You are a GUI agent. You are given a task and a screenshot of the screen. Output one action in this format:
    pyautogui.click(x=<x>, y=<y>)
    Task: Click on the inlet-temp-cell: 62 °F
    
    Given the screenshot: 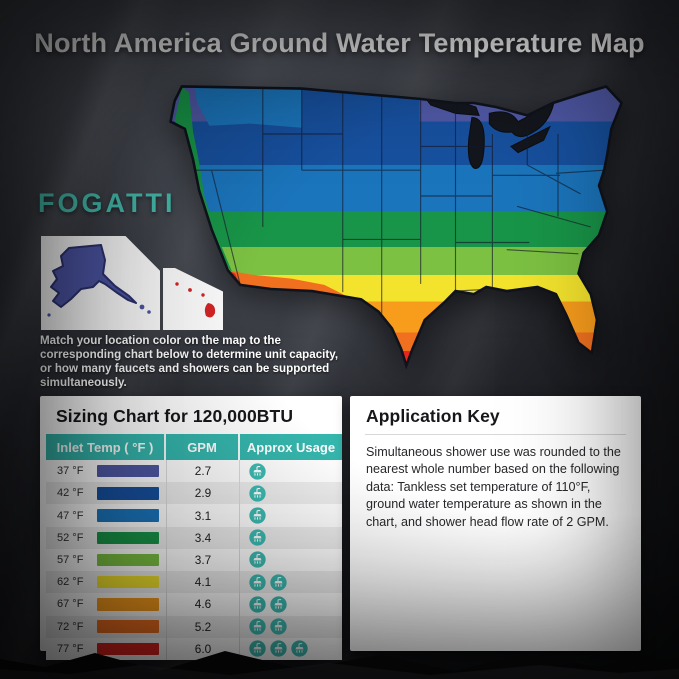 What is the action you would take?
    pyautogui.click(x=106, y=582)
    